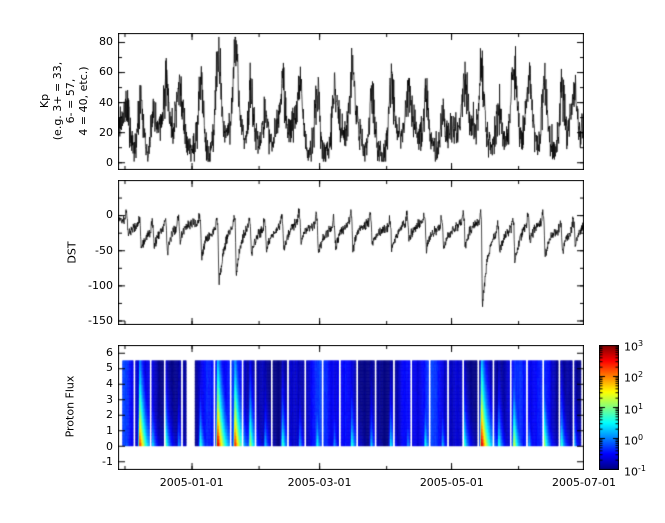  Describe the element at coordinates (57, 101) in the screenshot. I see `kp-axis-label-line: (e.g. 3+ = 33,` at that location.